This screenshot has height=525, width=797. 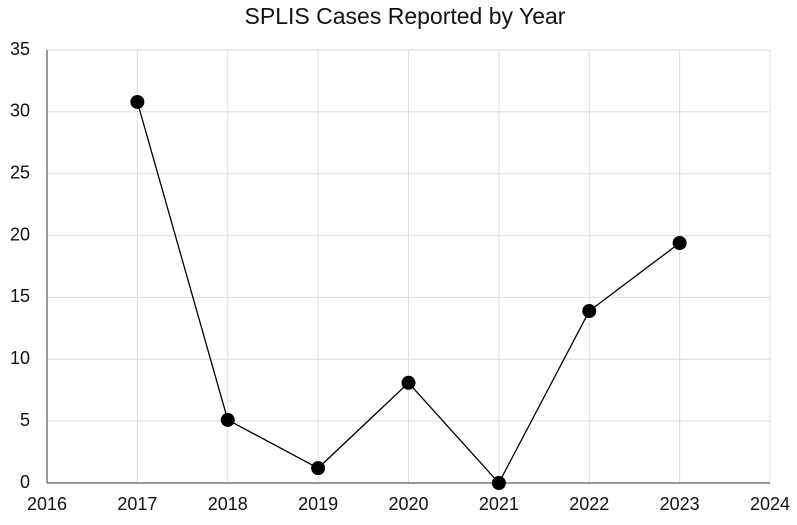 I want to click on y-tick-label: 0, so click(x=25, y=482).